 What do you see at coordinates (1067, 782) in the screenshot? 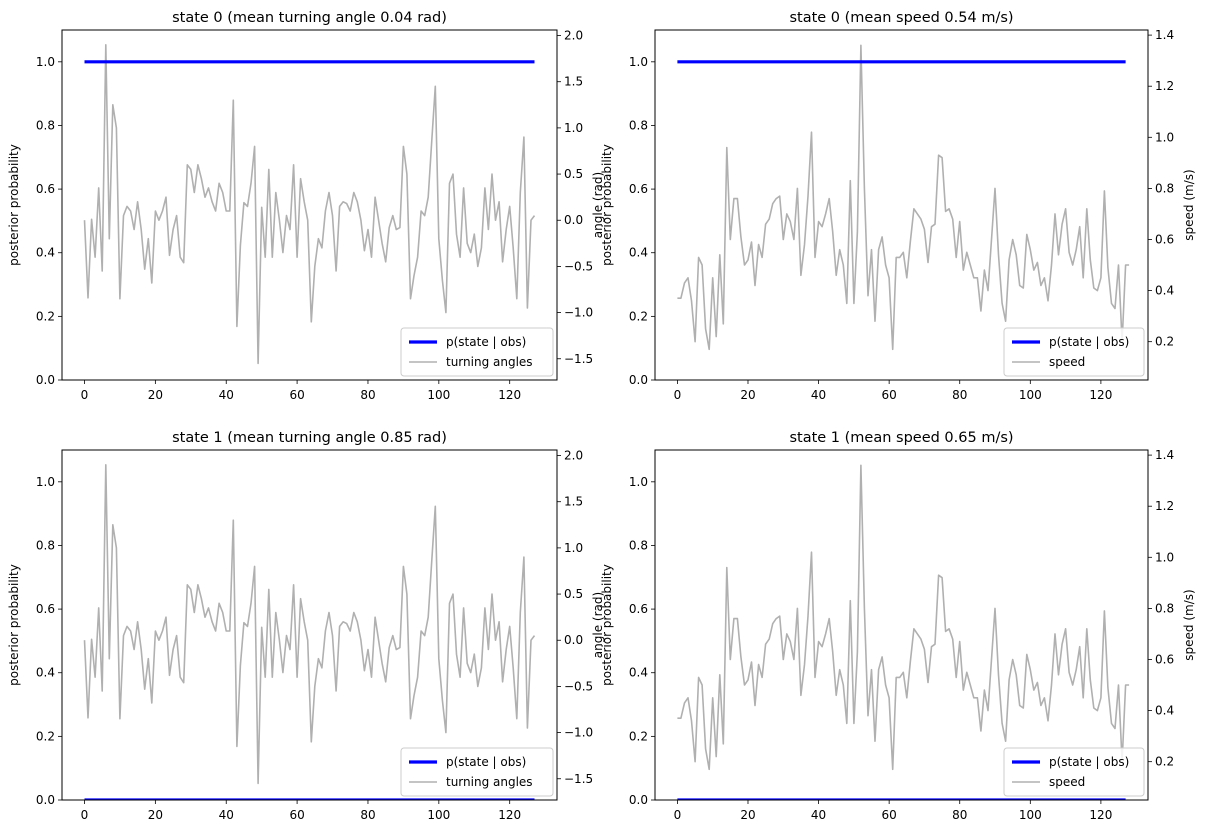
I see `legend-label: speed` at bounding box center [1067, 782].